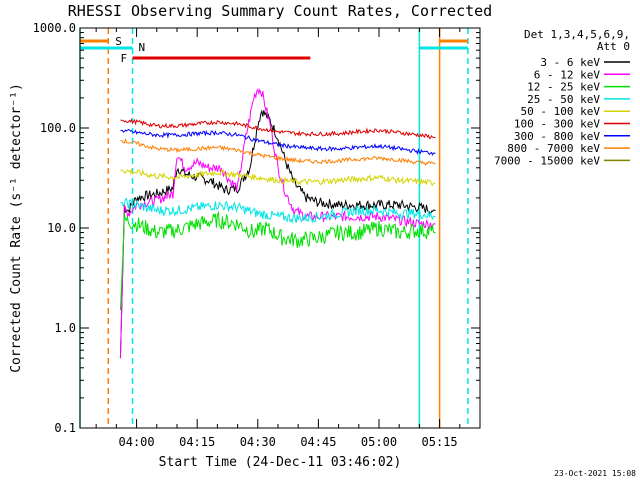  I want to click on x-tick-label: 04:45, so click(318, 442).